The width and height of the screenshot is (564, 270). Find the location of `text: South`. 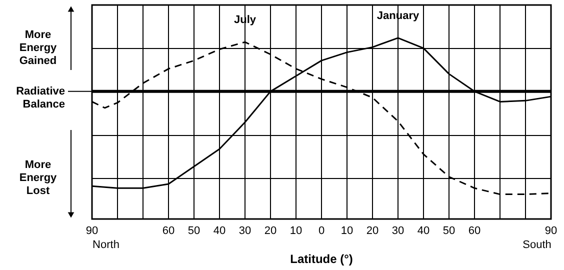

text: South is located at coordinates (537, 245).